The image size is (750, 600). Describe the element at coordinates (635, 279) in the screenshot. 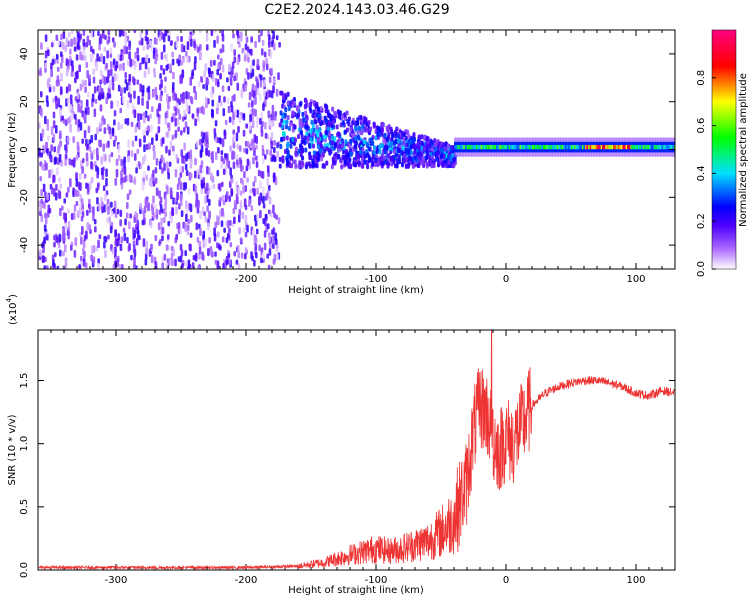

I see `spectrogram-xtick-label: 100` at that location.